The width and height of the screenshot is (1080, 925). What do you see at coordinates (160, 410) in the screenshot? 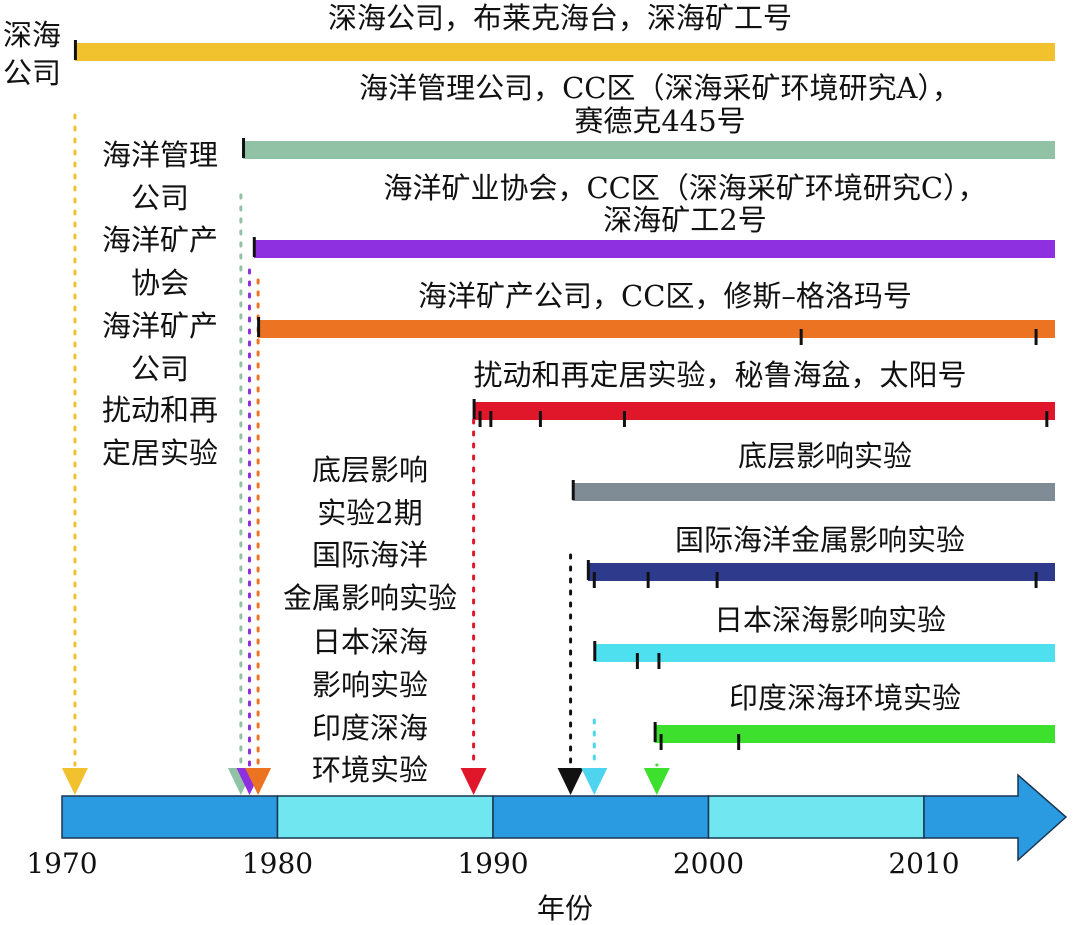
I see `side-label: 扰动和再` at bounding box center [160, 410].